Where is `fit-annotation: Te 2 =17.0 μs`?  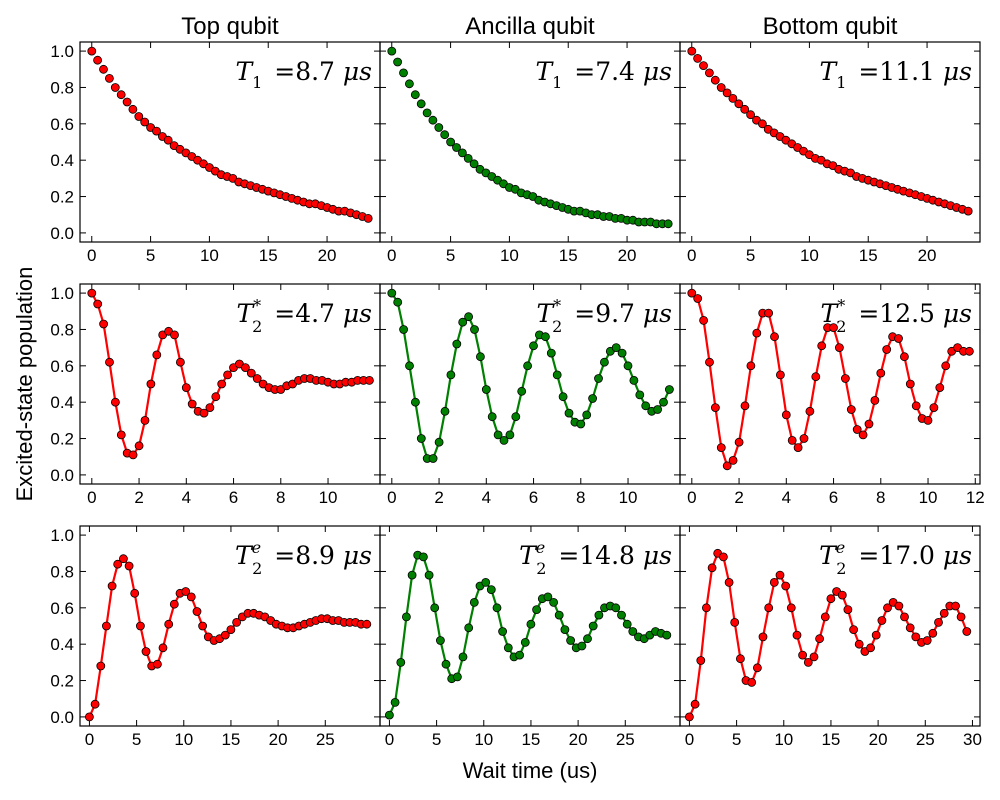
fit-annotation: Te 2 =17.0 μs is located at coordinates (895, 558).